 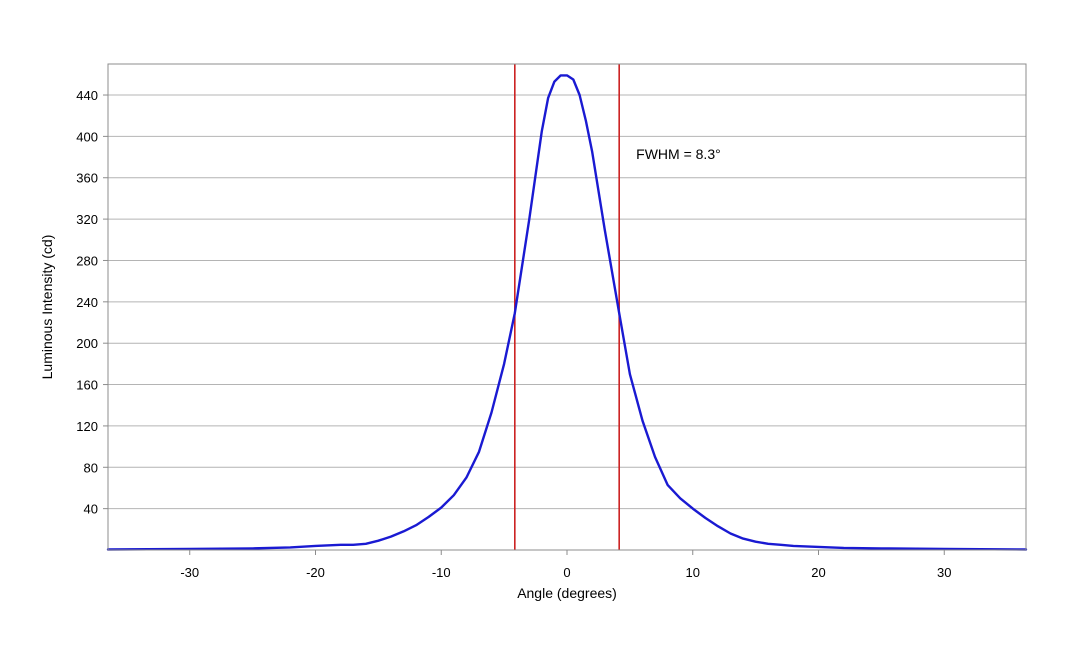 I want to click on y-axis-ticks: 40 80 120 160 200 240 280 320 360 400 440, so click(x=92, y=302).